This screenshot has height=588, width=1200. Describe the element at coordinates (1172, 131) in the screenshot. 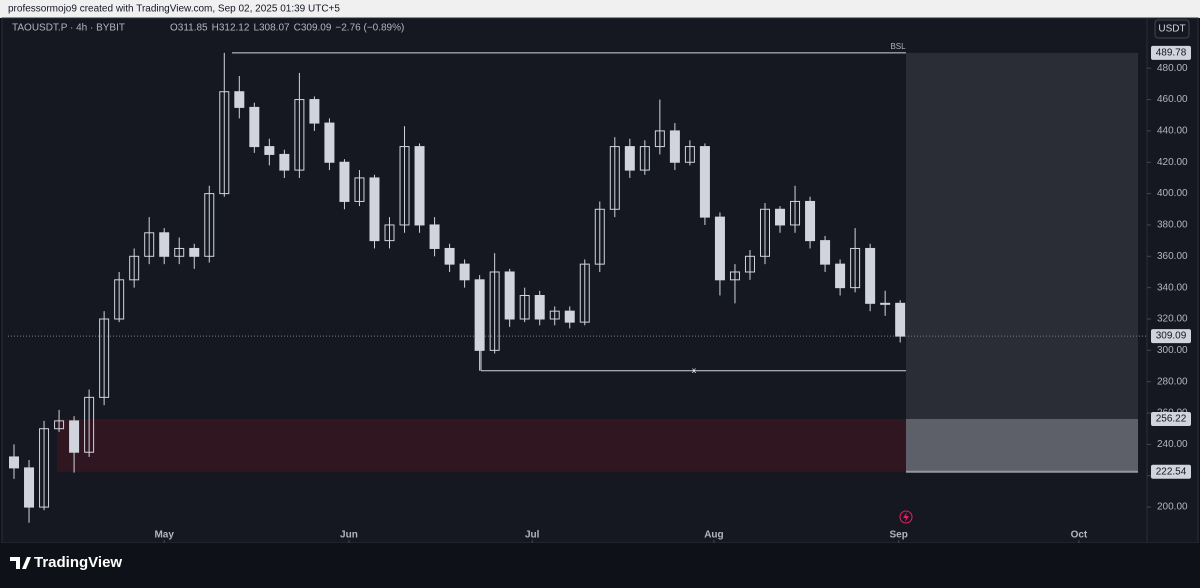

I see `y-tick-label: 440.00` at that location.